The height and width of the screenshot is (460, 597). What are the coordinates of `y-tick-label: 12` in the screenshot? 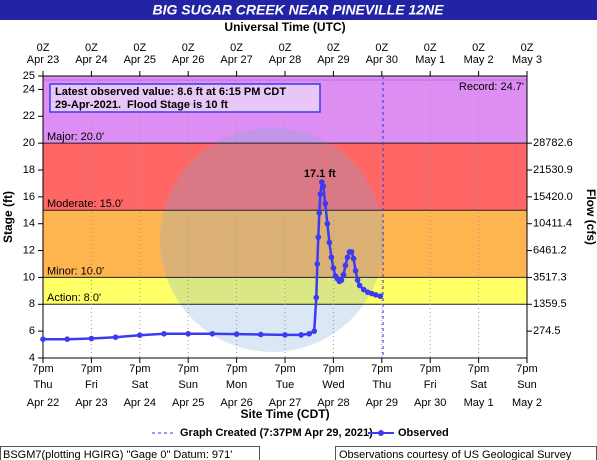 It's located at (29, 250).